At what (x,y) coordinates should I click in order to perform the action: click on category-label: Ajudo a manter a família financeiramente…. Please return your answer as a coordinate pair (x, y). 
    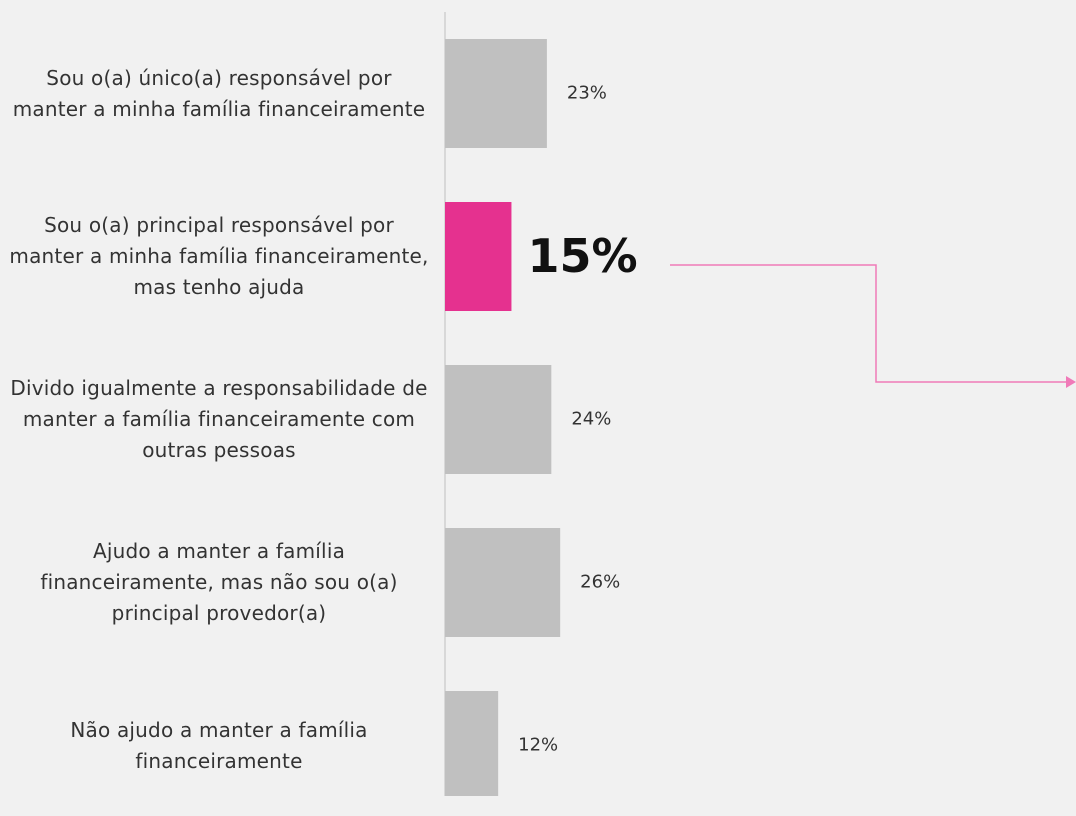
    Looking at the image, I should click on (219, 582).